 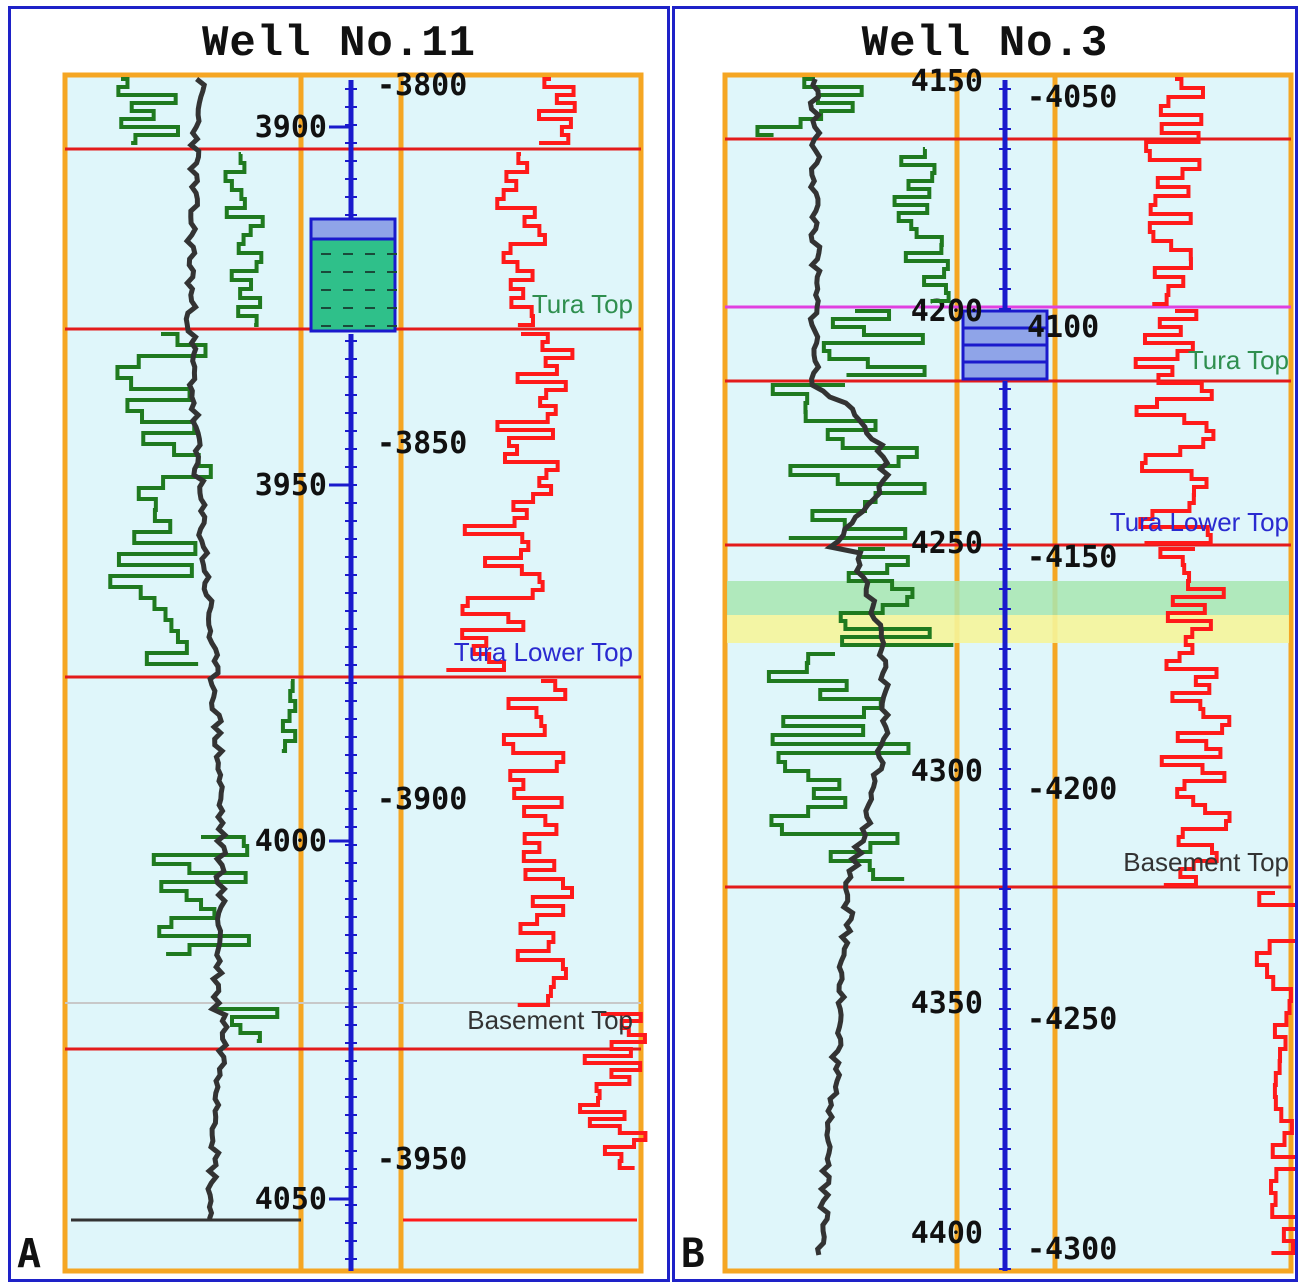 I want to click on md-depth-label: 4000, so click(x=291, y=841).